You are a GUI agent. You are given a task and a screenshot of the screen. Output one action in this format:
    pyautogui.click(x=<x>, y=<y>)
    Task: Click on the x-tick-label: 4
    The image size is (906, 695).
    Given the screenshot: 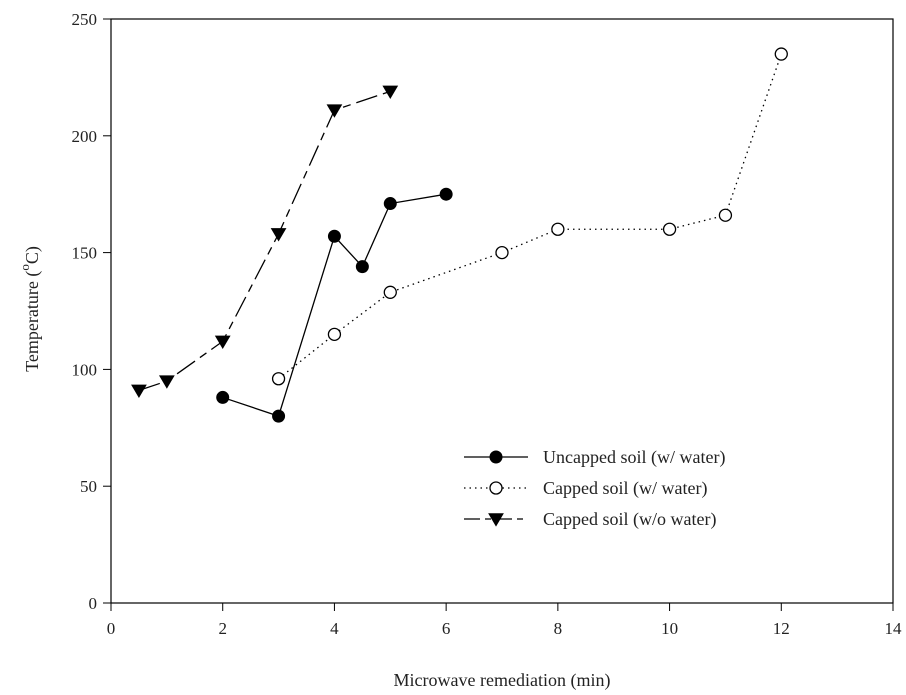 What is the action you would take?
    pyautogui.click(x=334, y=628)
    